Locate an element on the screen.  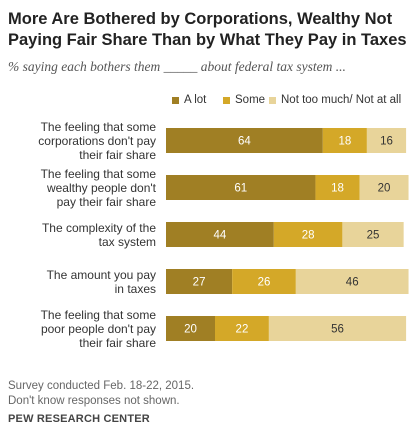
legend-item-not-too-much: Not too much/ Not at all is located at coordinates (335, 100).